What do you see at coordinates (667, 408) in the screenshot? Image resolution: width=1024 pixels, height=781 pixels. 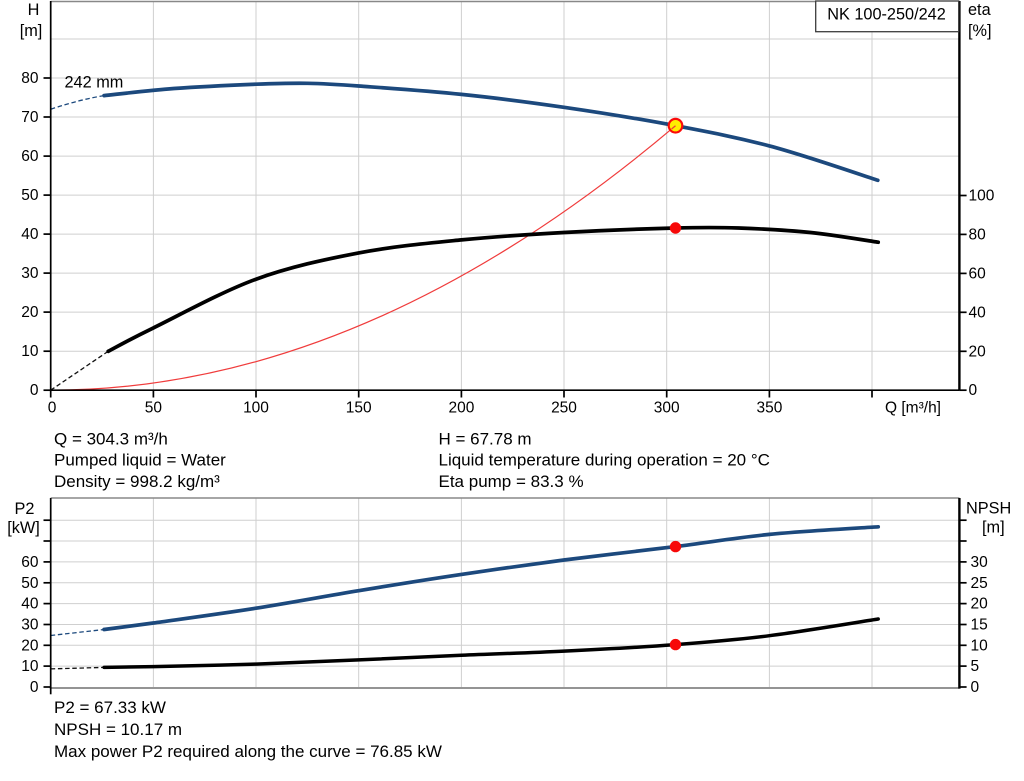 I see `svg-text: 300` at bounding box center [667, 408].